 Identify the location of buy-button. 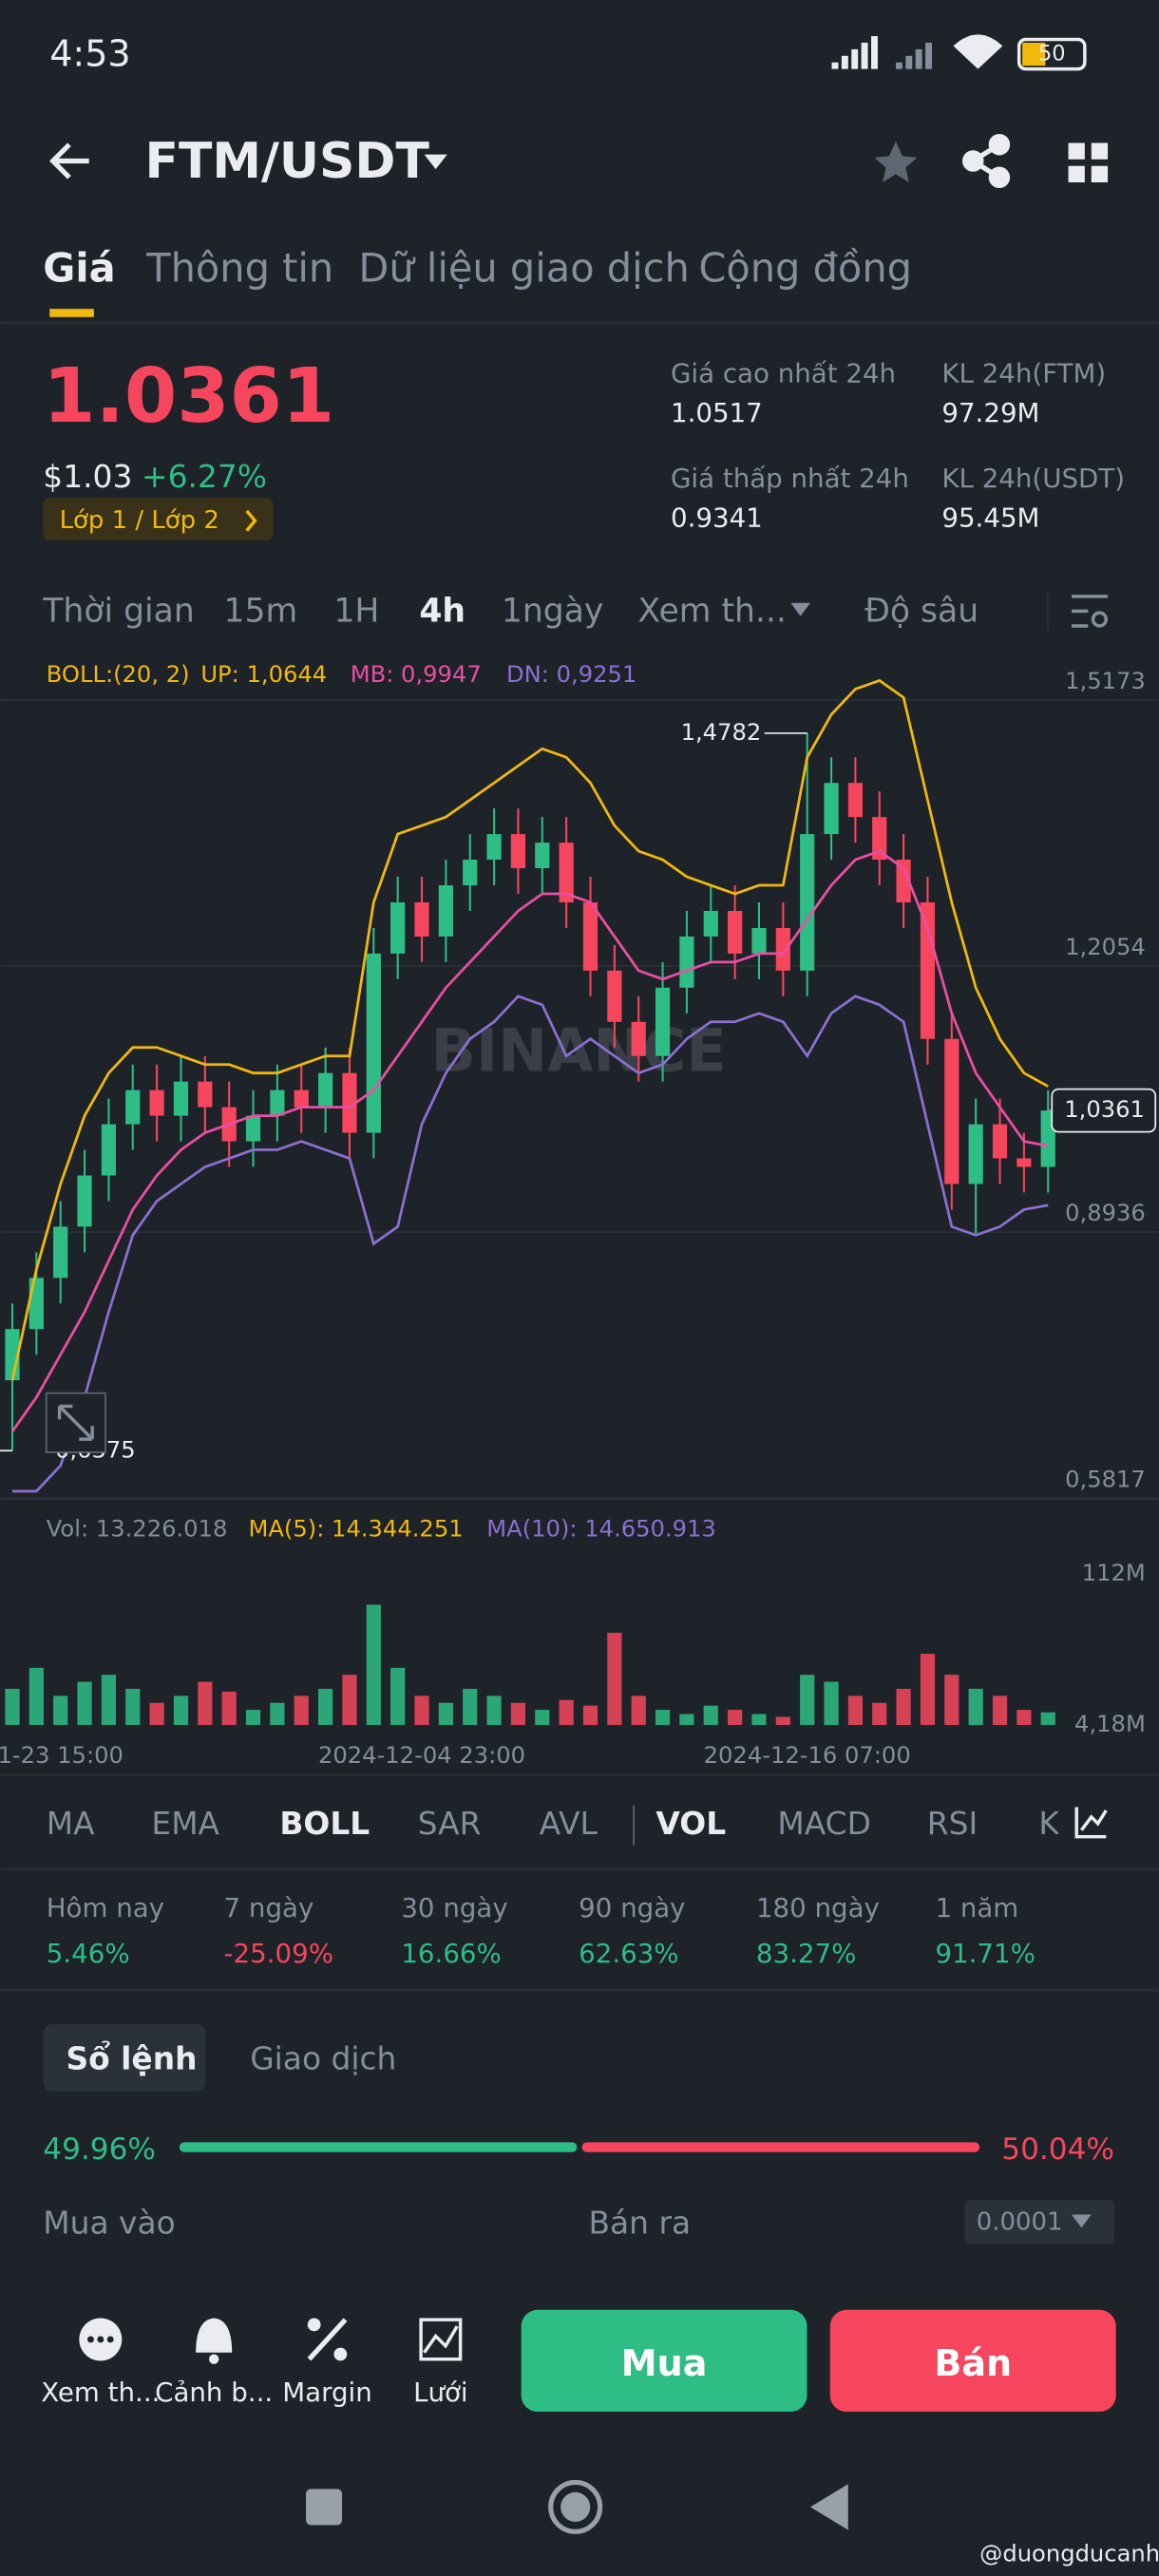
(664, 2361).